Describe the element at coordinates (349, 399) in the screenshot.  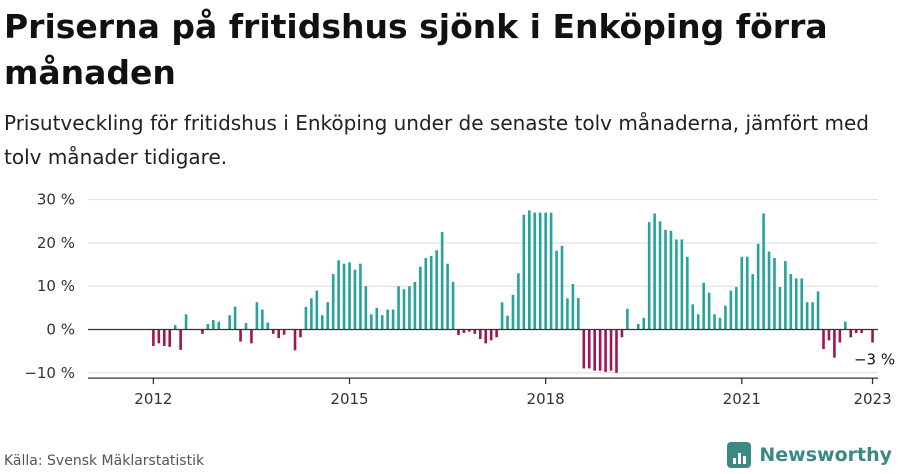
I see `x-tick-label: 2015` at that location.